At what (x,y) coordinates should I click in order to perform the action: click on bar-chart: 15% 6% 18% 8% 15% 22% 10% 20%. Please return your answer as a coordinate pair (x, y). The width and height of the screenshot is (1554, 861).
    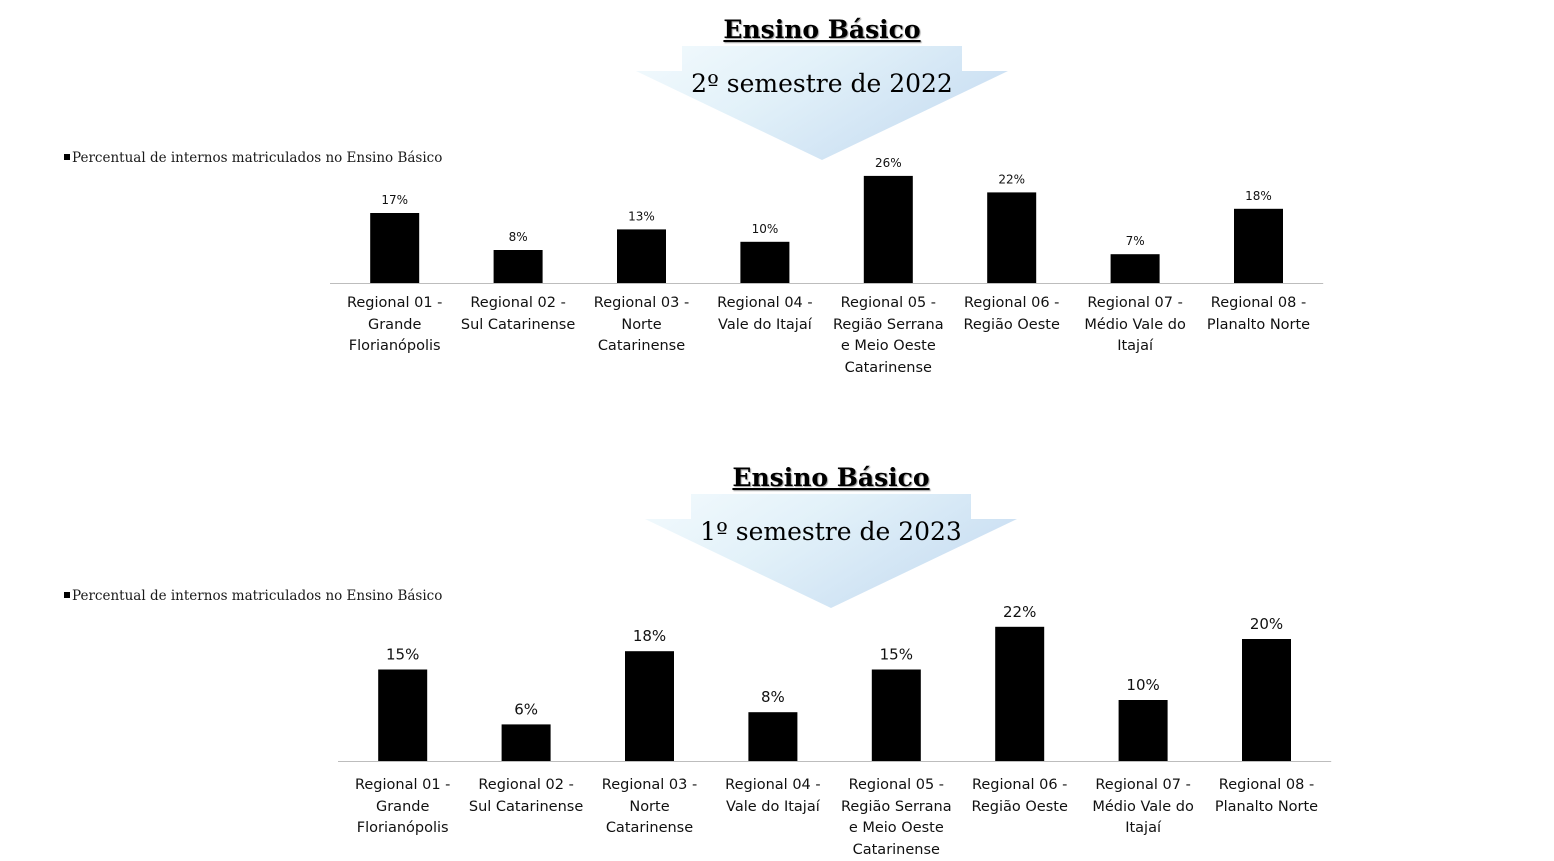
    Looking at the image, I should click on (835, 682).